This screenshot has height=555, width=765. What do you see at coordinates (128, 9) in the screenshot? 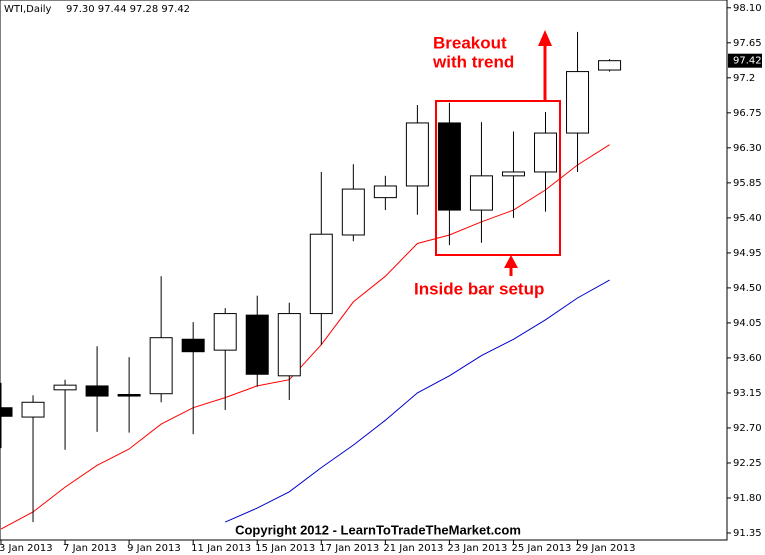
I see `ohlc-label: 97.30 97.44 97.28 97.42` at bounding box center [128, 9].